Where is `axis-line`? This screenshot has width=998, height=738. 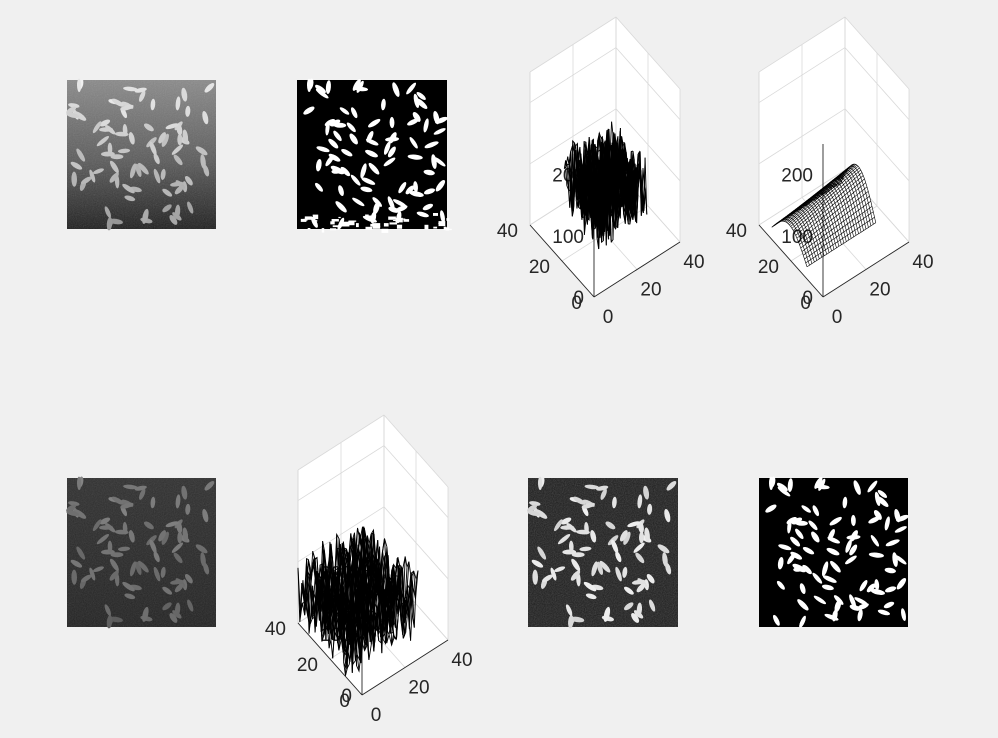 axis-line is located at coordinates (562, 261).